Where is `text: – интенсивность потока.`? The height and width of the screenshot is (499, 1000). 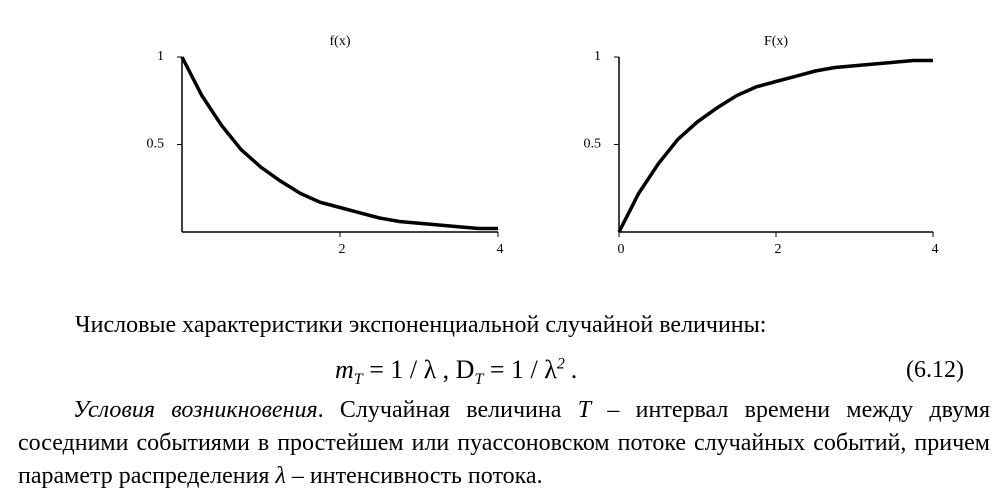 text: – интенсивность потока. is located at coordinates (414, 476).